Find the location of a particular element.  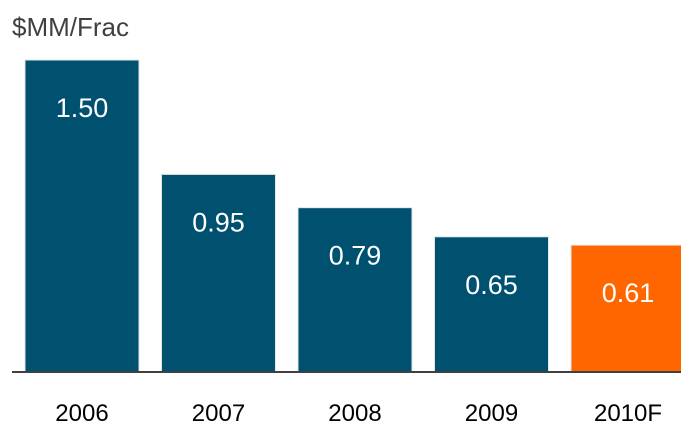

value-label-2009: 0.65 is located at coordinates (491, 285).